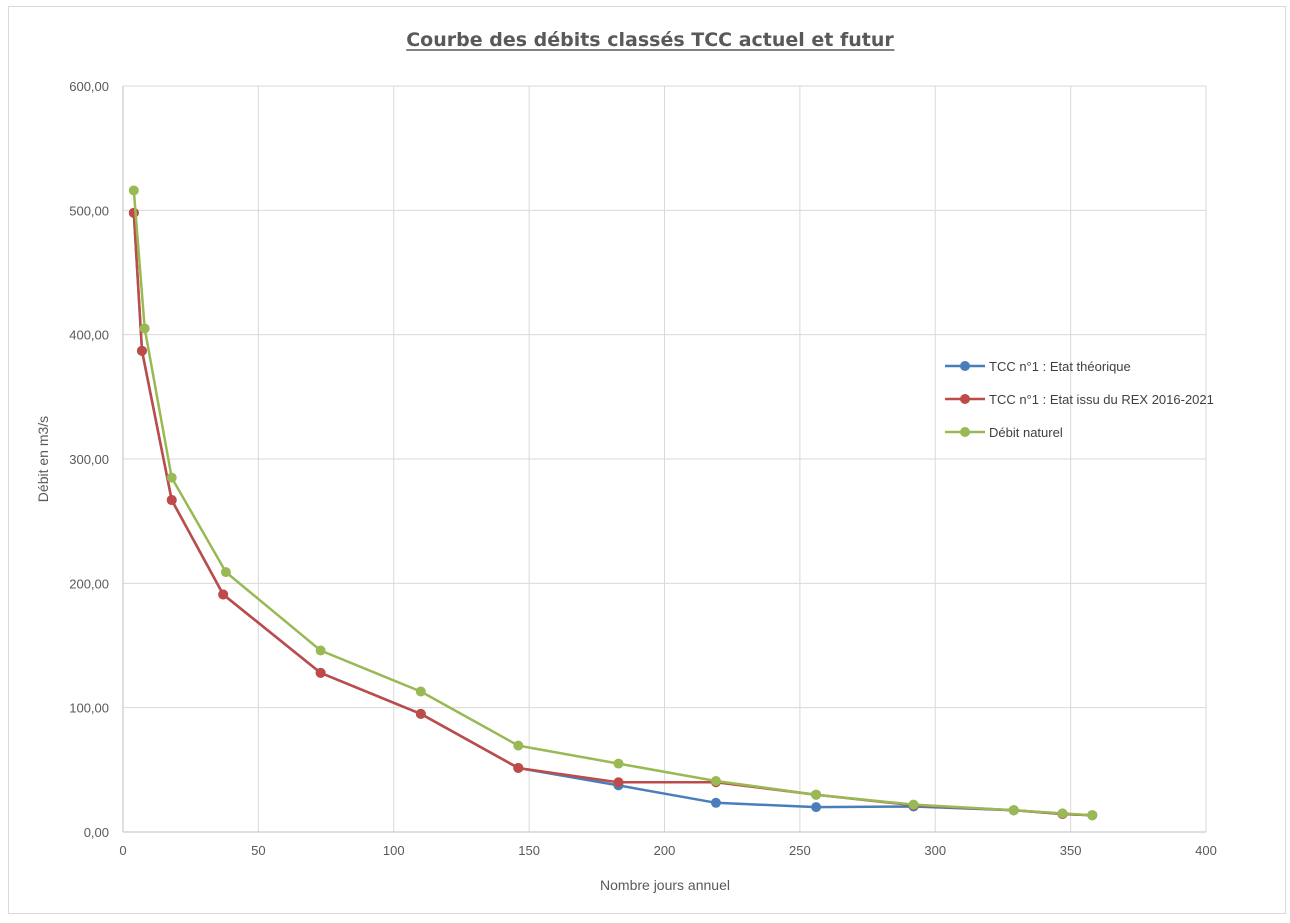 The width and height of the screenshot is (1290, 923). What do you see at coordinates (935, 850) in the screenshot?
I see `x-tick-label: 300` at bounding box center [935, 850].